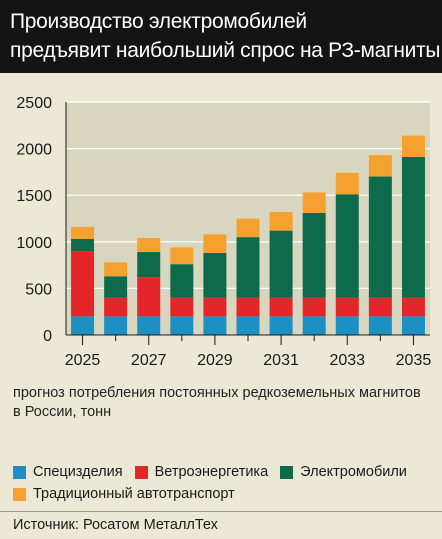  Describe the element at coordinates (281, 264) in the screenshot. I see `bar-segment-ev-2031` at that location.